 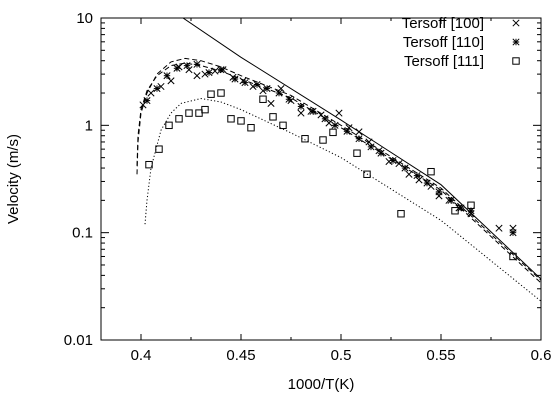 What do you see at coordinates (516, 42) in the screenshot?
I see `legend-marker-star` at bounding box center [516, 42].